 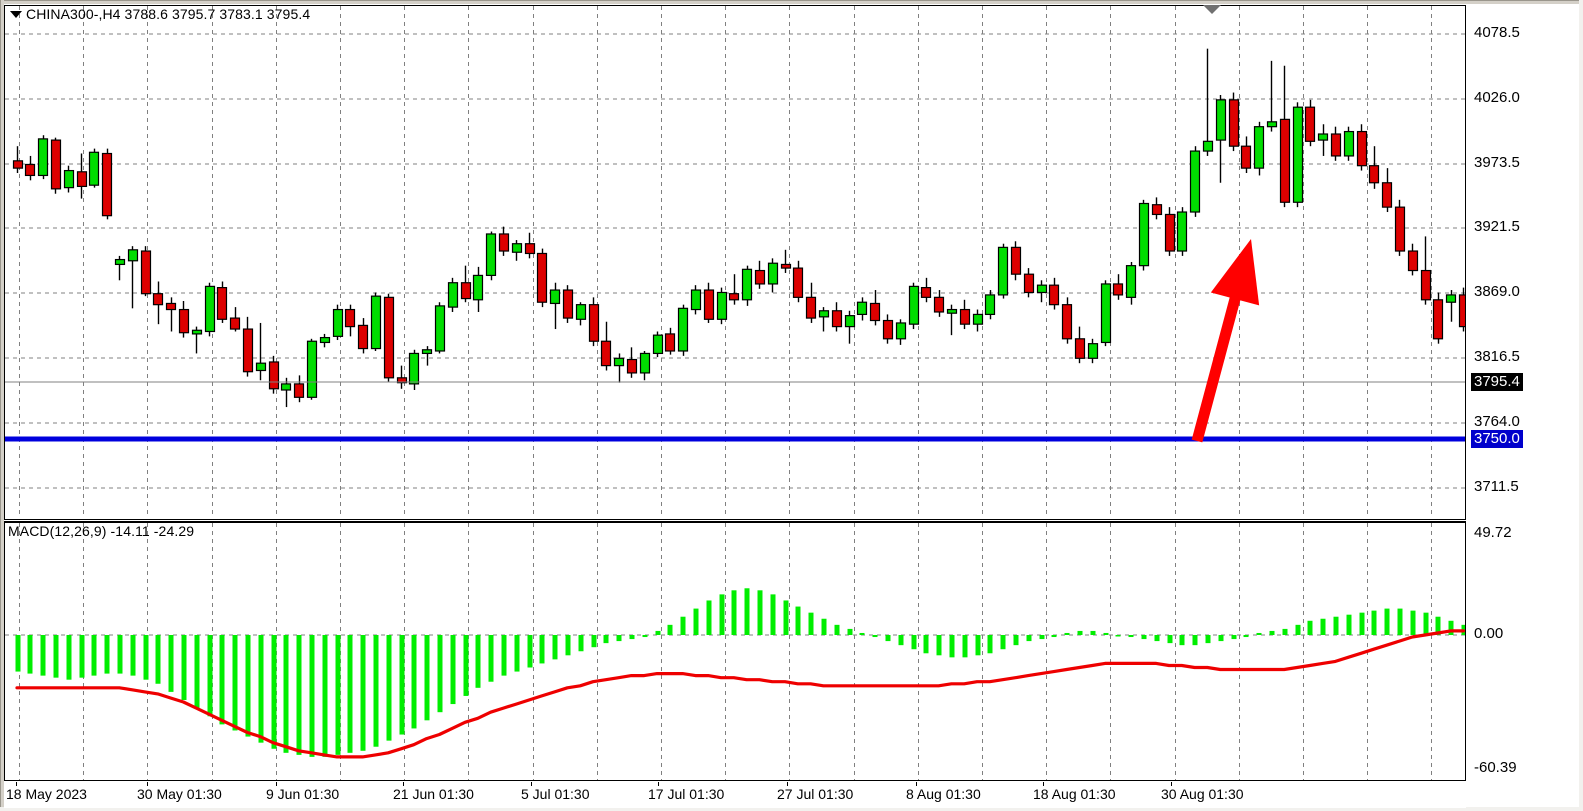 What do you see at coordinates (101, 531) in the screenshot?
I see `macd-indicator-label: MACD(12,26,9) -14.11 -24.29` at bounding box center [101, 531].